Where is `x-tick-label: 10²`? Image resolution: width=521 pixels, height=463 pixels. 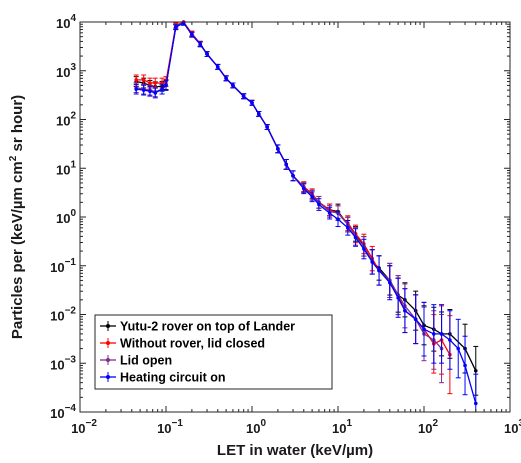
x-tick-label: 10² is located at coordinates (428, 427).